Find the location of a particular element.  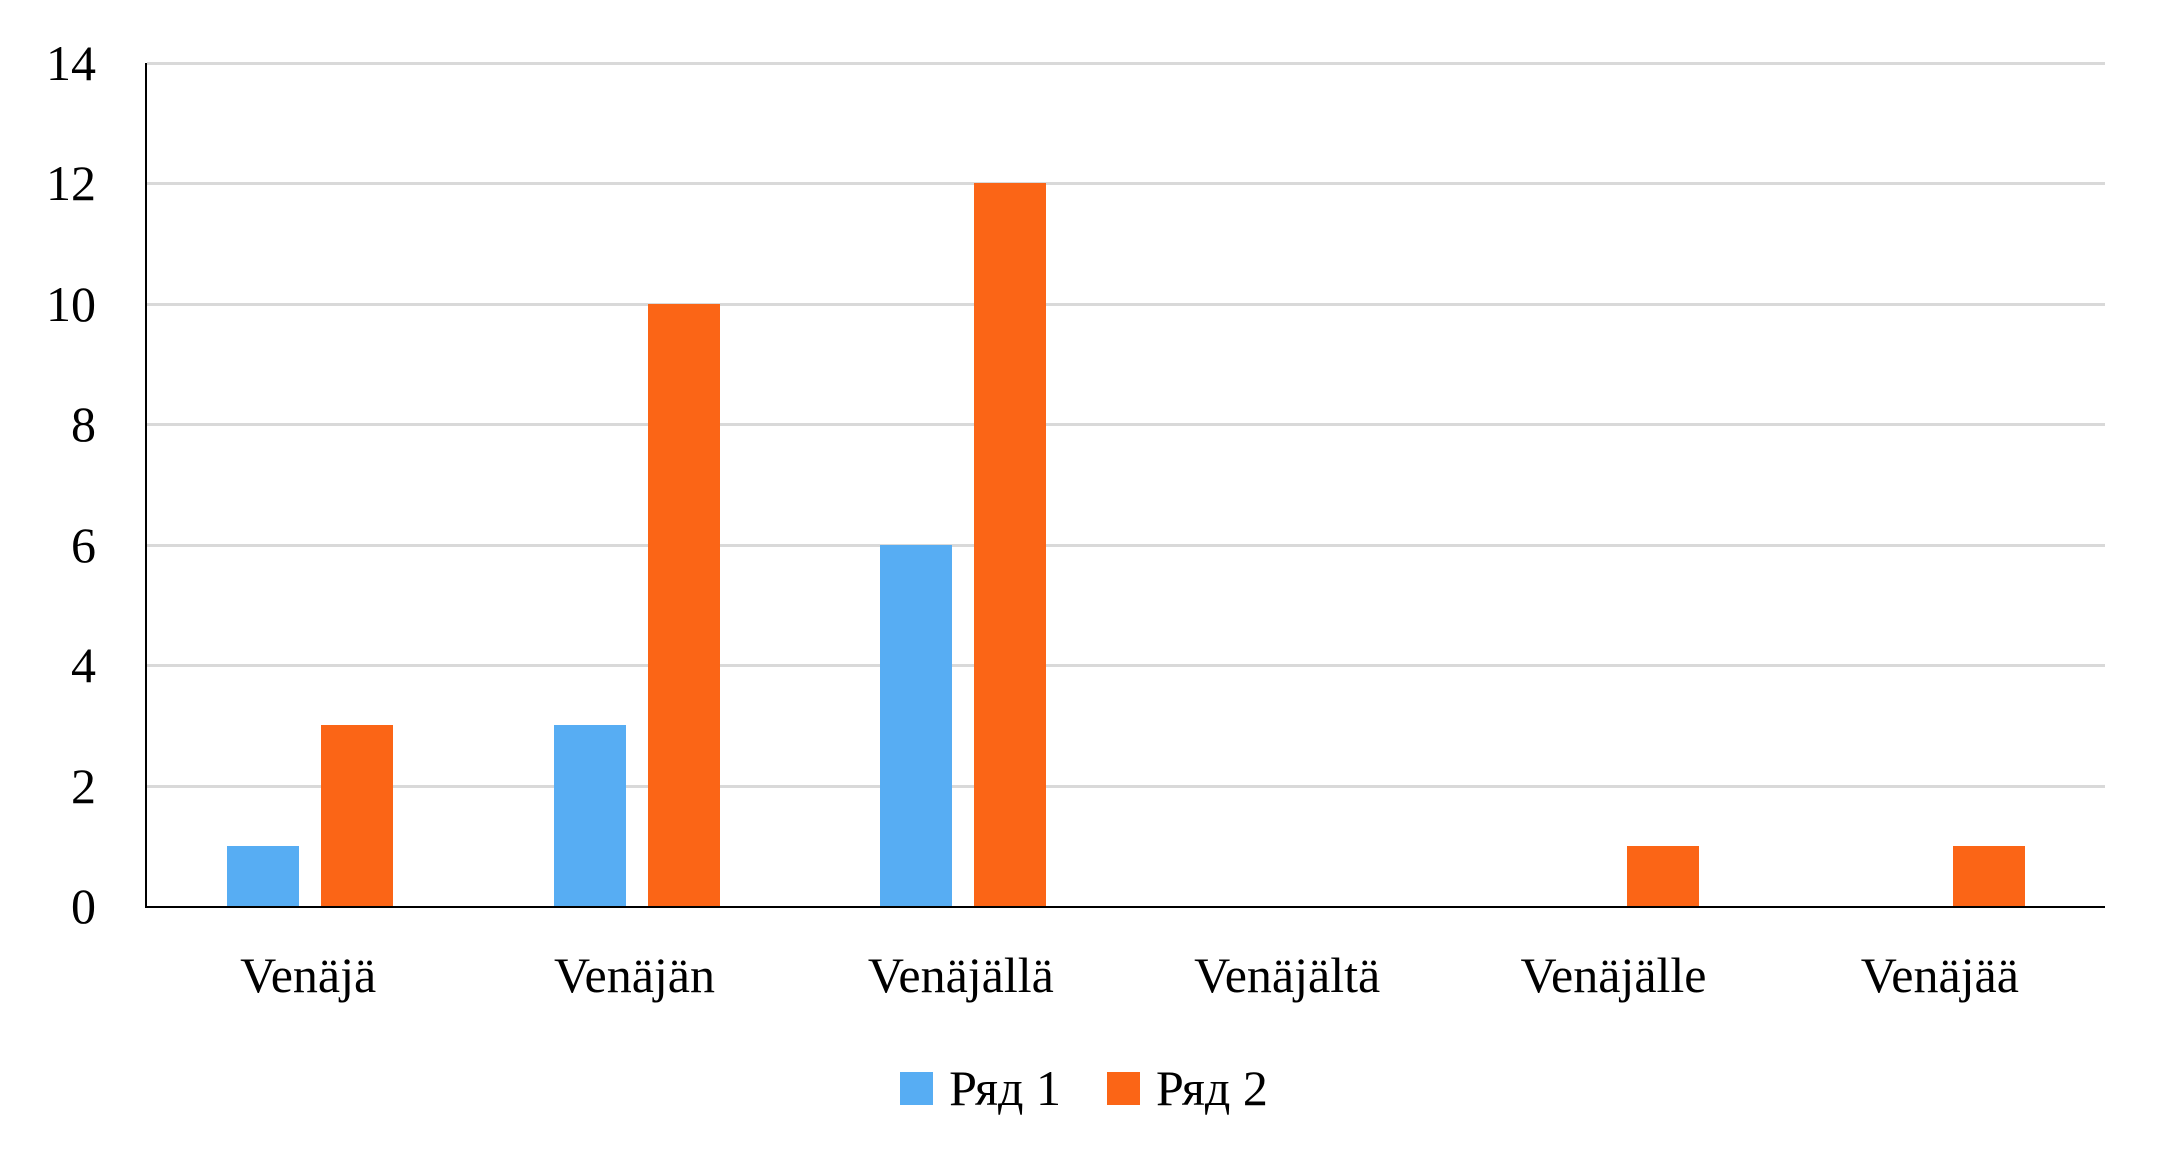

y-axis-tick-label: 12 is located at coordinates (71, 183).